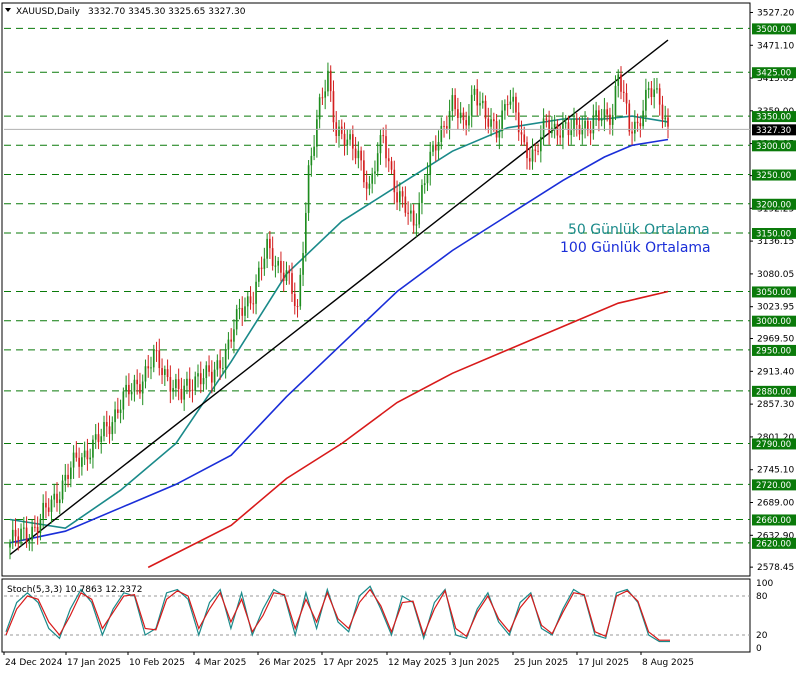 The width and height of the screenshot is (798, 674). What do you see at coordinates (773, 118) in the screenshot?
I see `level-badge-label: 3350.00` at bounding box center [773, 118].